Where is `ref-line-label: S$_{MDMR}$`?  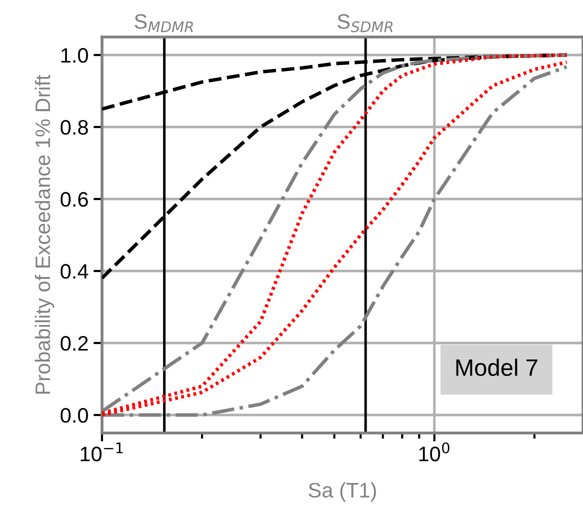 ref-line-label: S$_{MDMR}$ is located at coordinates (163, 23).